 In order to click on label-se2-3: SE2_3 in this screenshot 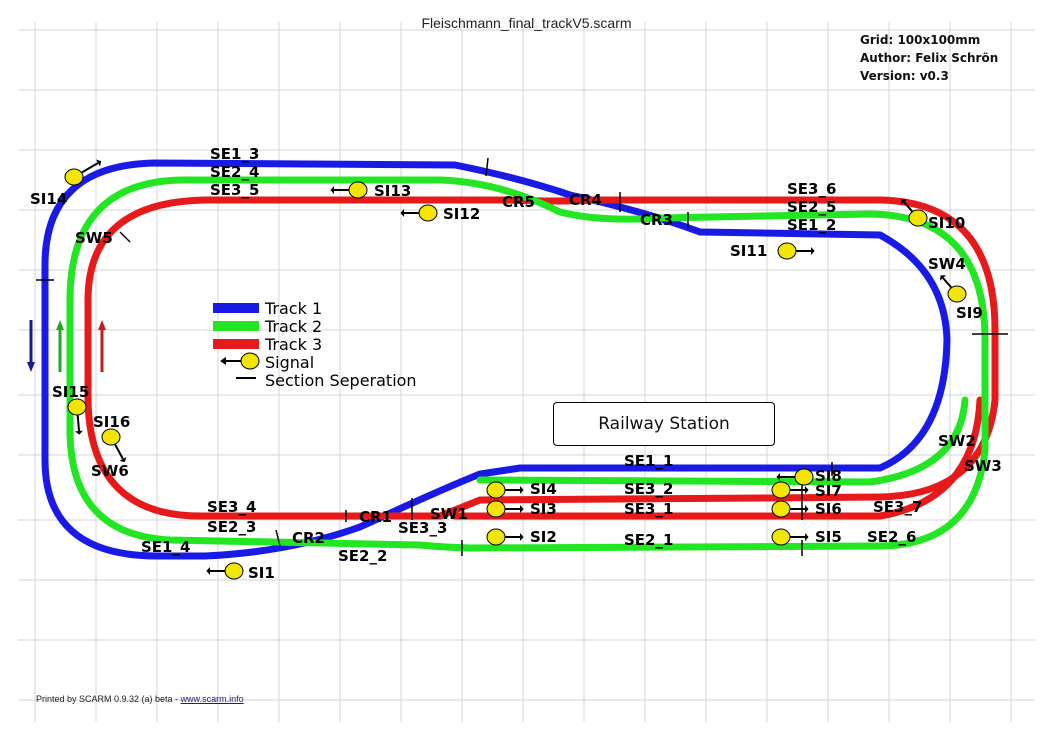, I will do `click(231, 527)`.